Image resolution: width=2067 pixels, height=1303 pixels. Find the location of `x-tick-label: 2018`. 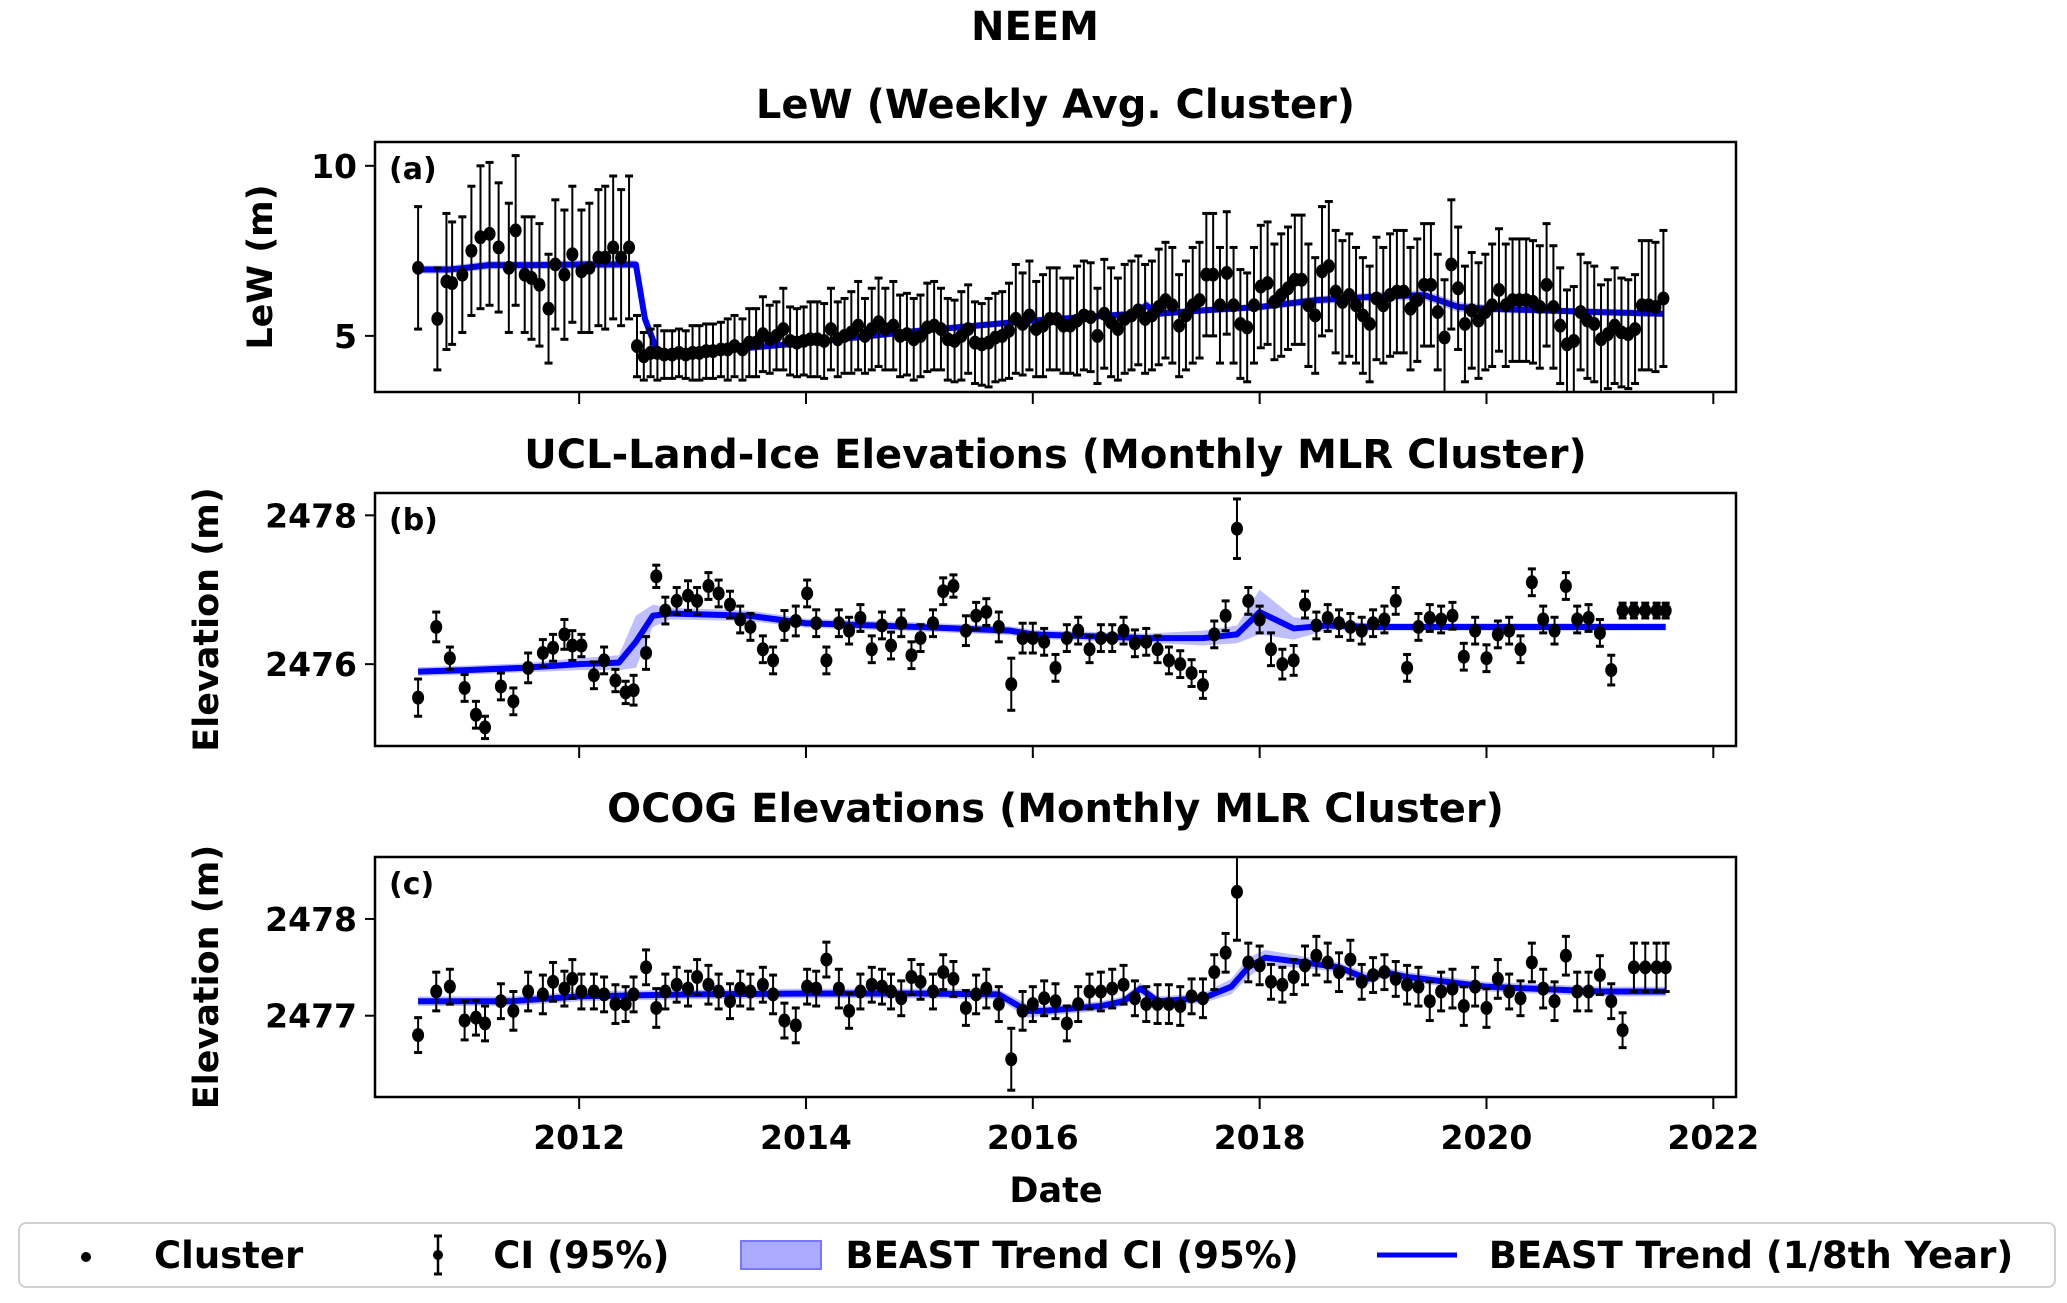

x-tick-label: 2018 is located at coordinates (1260, 1137).